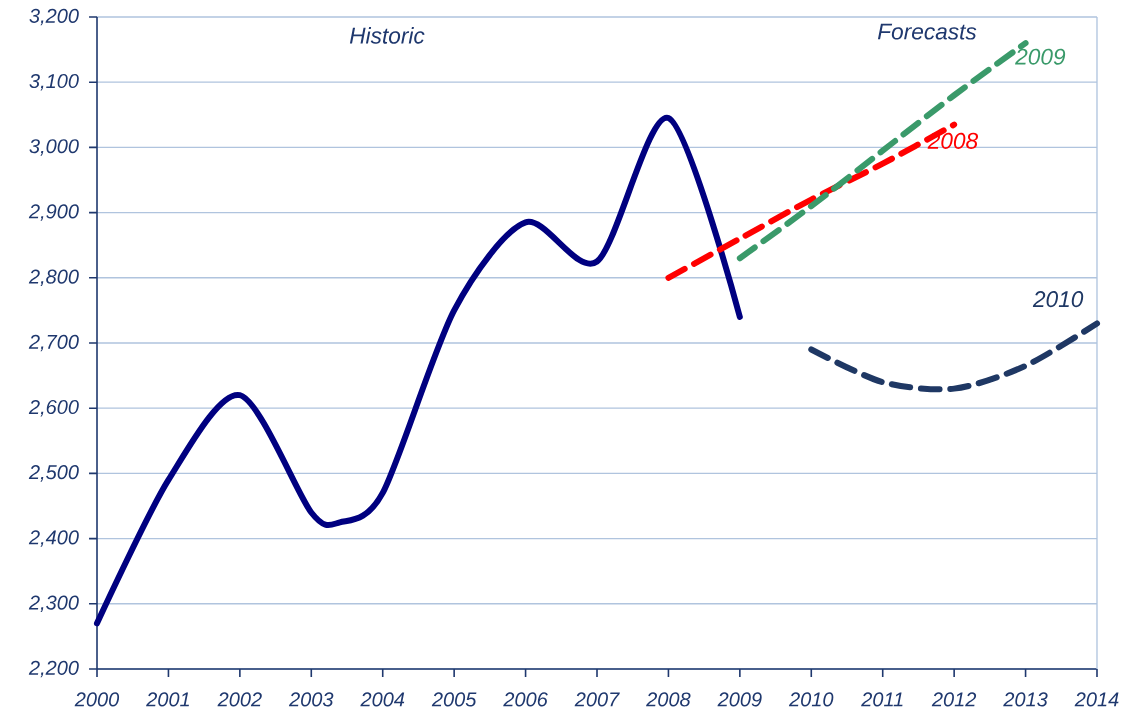 The image size is (1129, 725). I want to click on y-tick-label: 3,100, so click(54, 82).